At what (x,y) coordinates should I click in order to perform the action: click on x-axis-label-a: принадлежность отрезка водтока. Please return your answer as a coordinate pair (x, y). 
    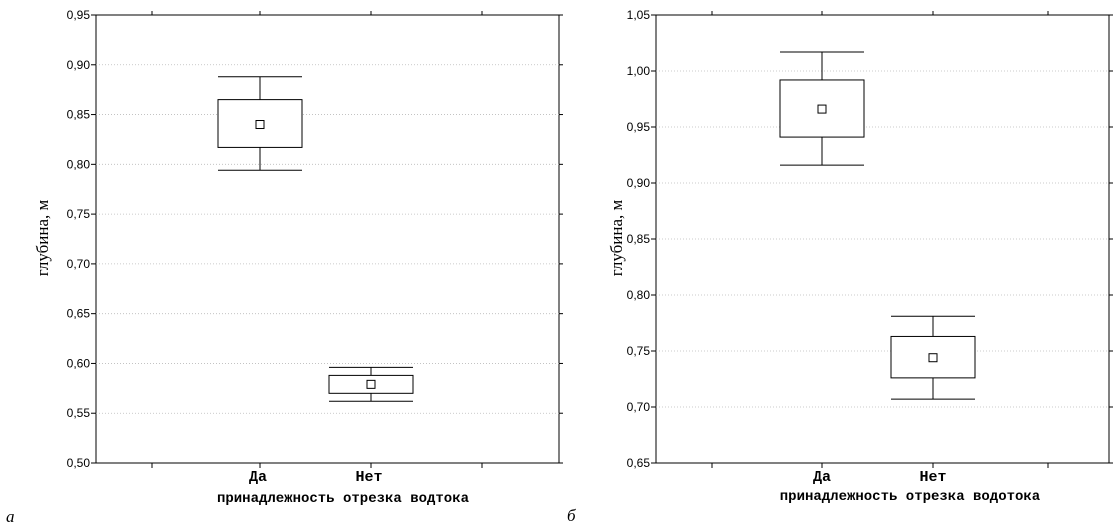
    Looking at the image, I should click on (343, 499).